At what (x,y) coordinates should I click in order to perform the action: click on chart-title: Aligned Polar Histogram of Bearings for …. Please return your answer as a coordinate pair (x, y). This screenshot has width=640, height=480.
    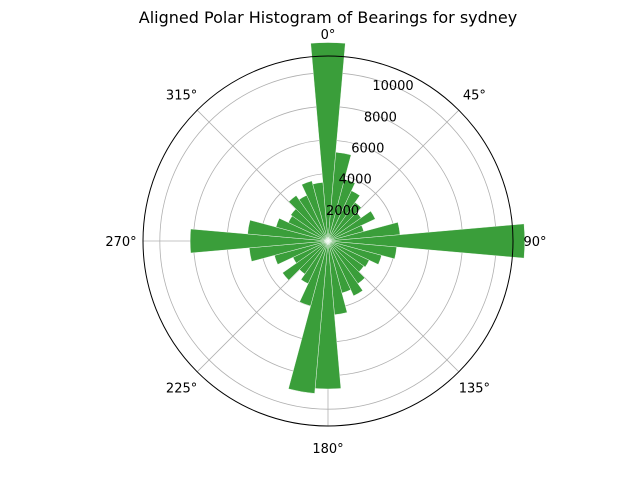
    Looking at the image, I should click on (328, 17).